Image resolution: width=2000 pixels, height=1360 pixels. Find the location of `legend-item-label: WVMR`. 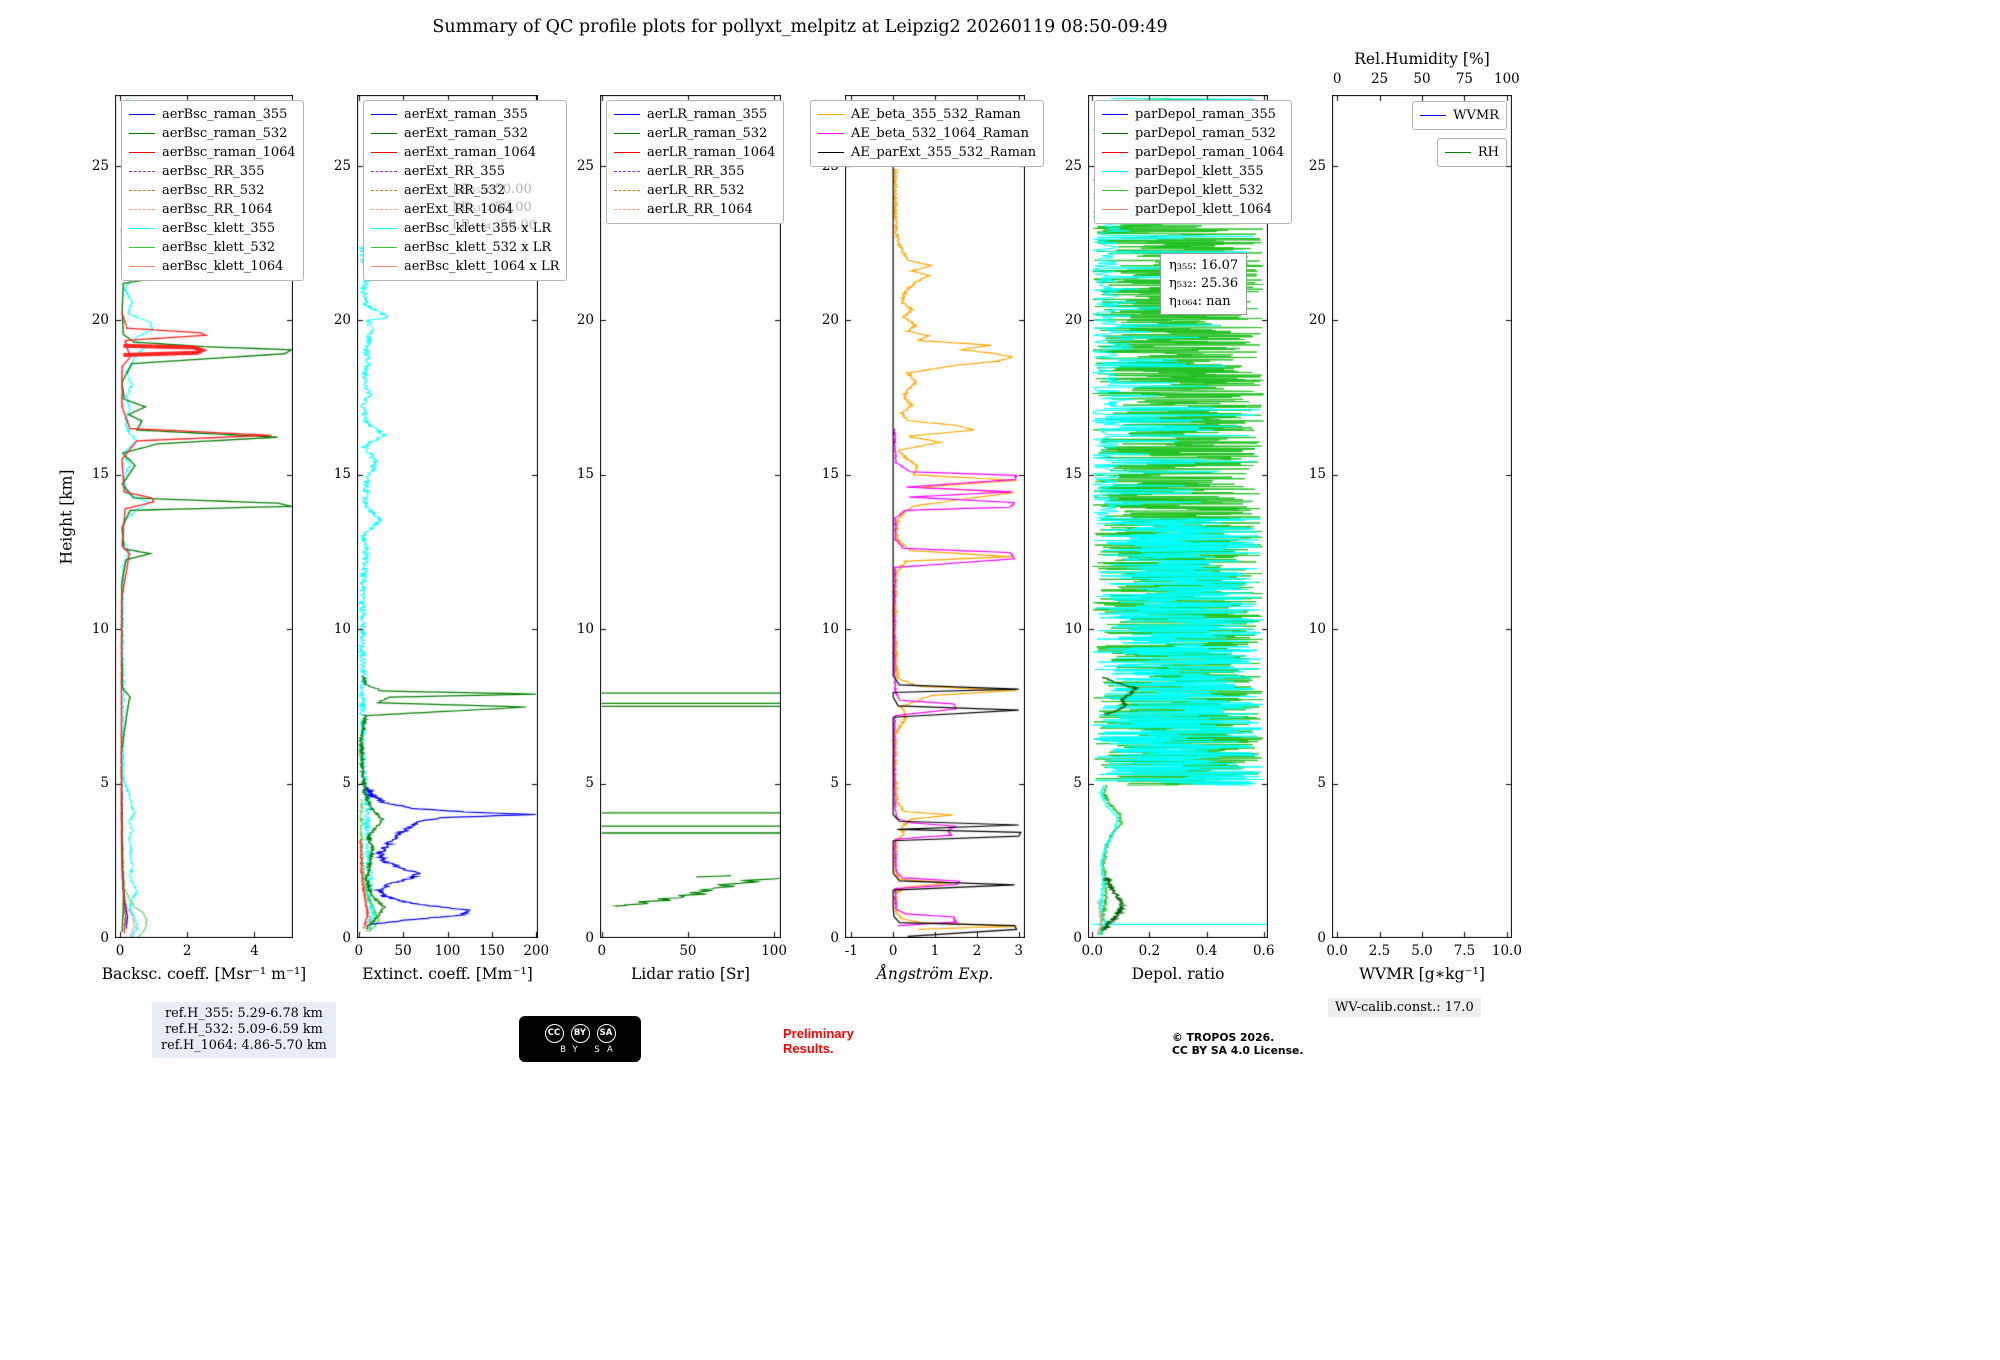

legend-item-label: WVMR is located at coordinates (1476, 115).